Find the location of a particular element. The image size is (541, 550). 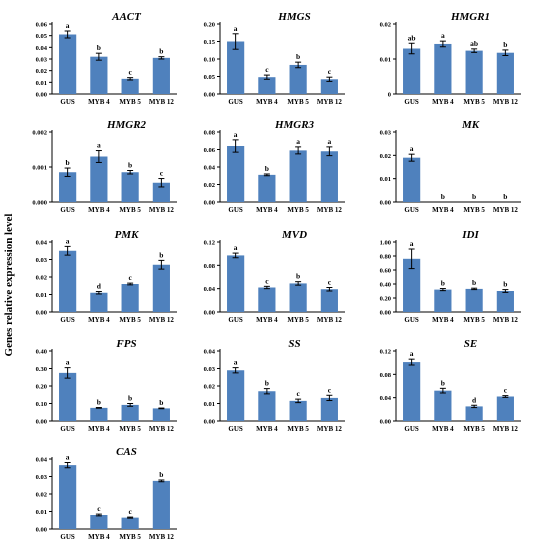

y-tick-label: 0.10 is located at coordinates (41, 404).